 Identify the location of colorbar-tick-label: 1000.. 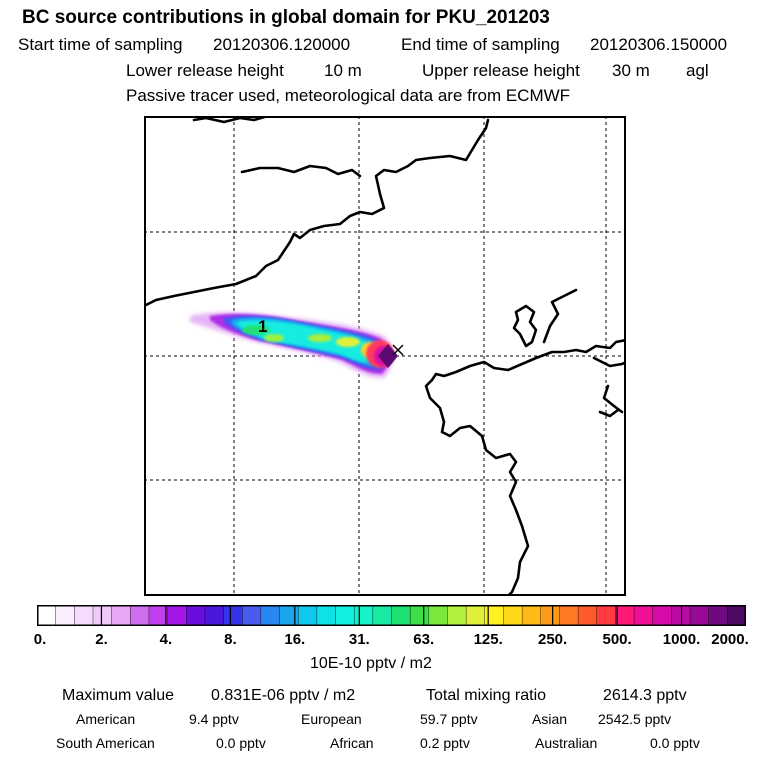
(681, 639).